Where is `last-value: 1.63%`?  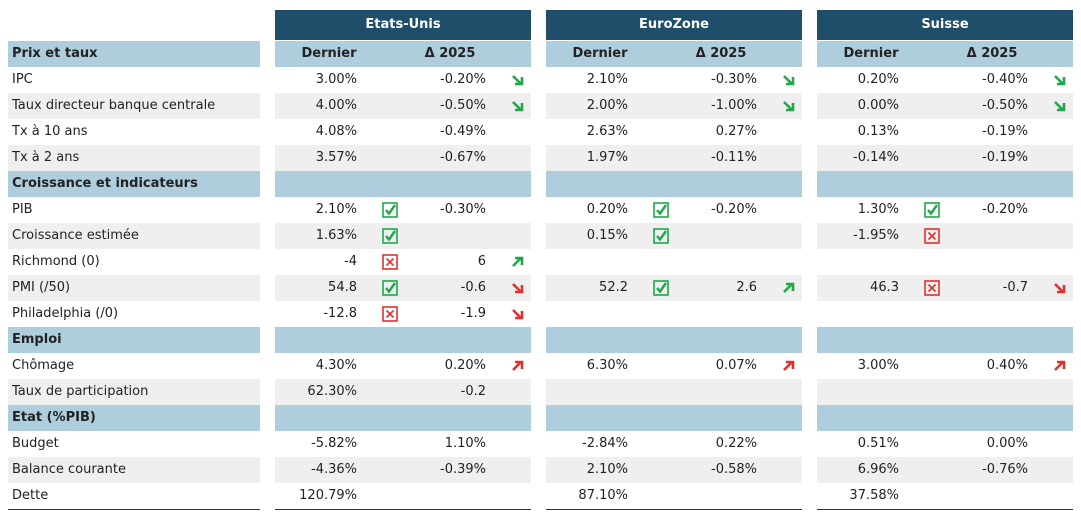 last-value: 1.63% is located at coordinates (336, 235).